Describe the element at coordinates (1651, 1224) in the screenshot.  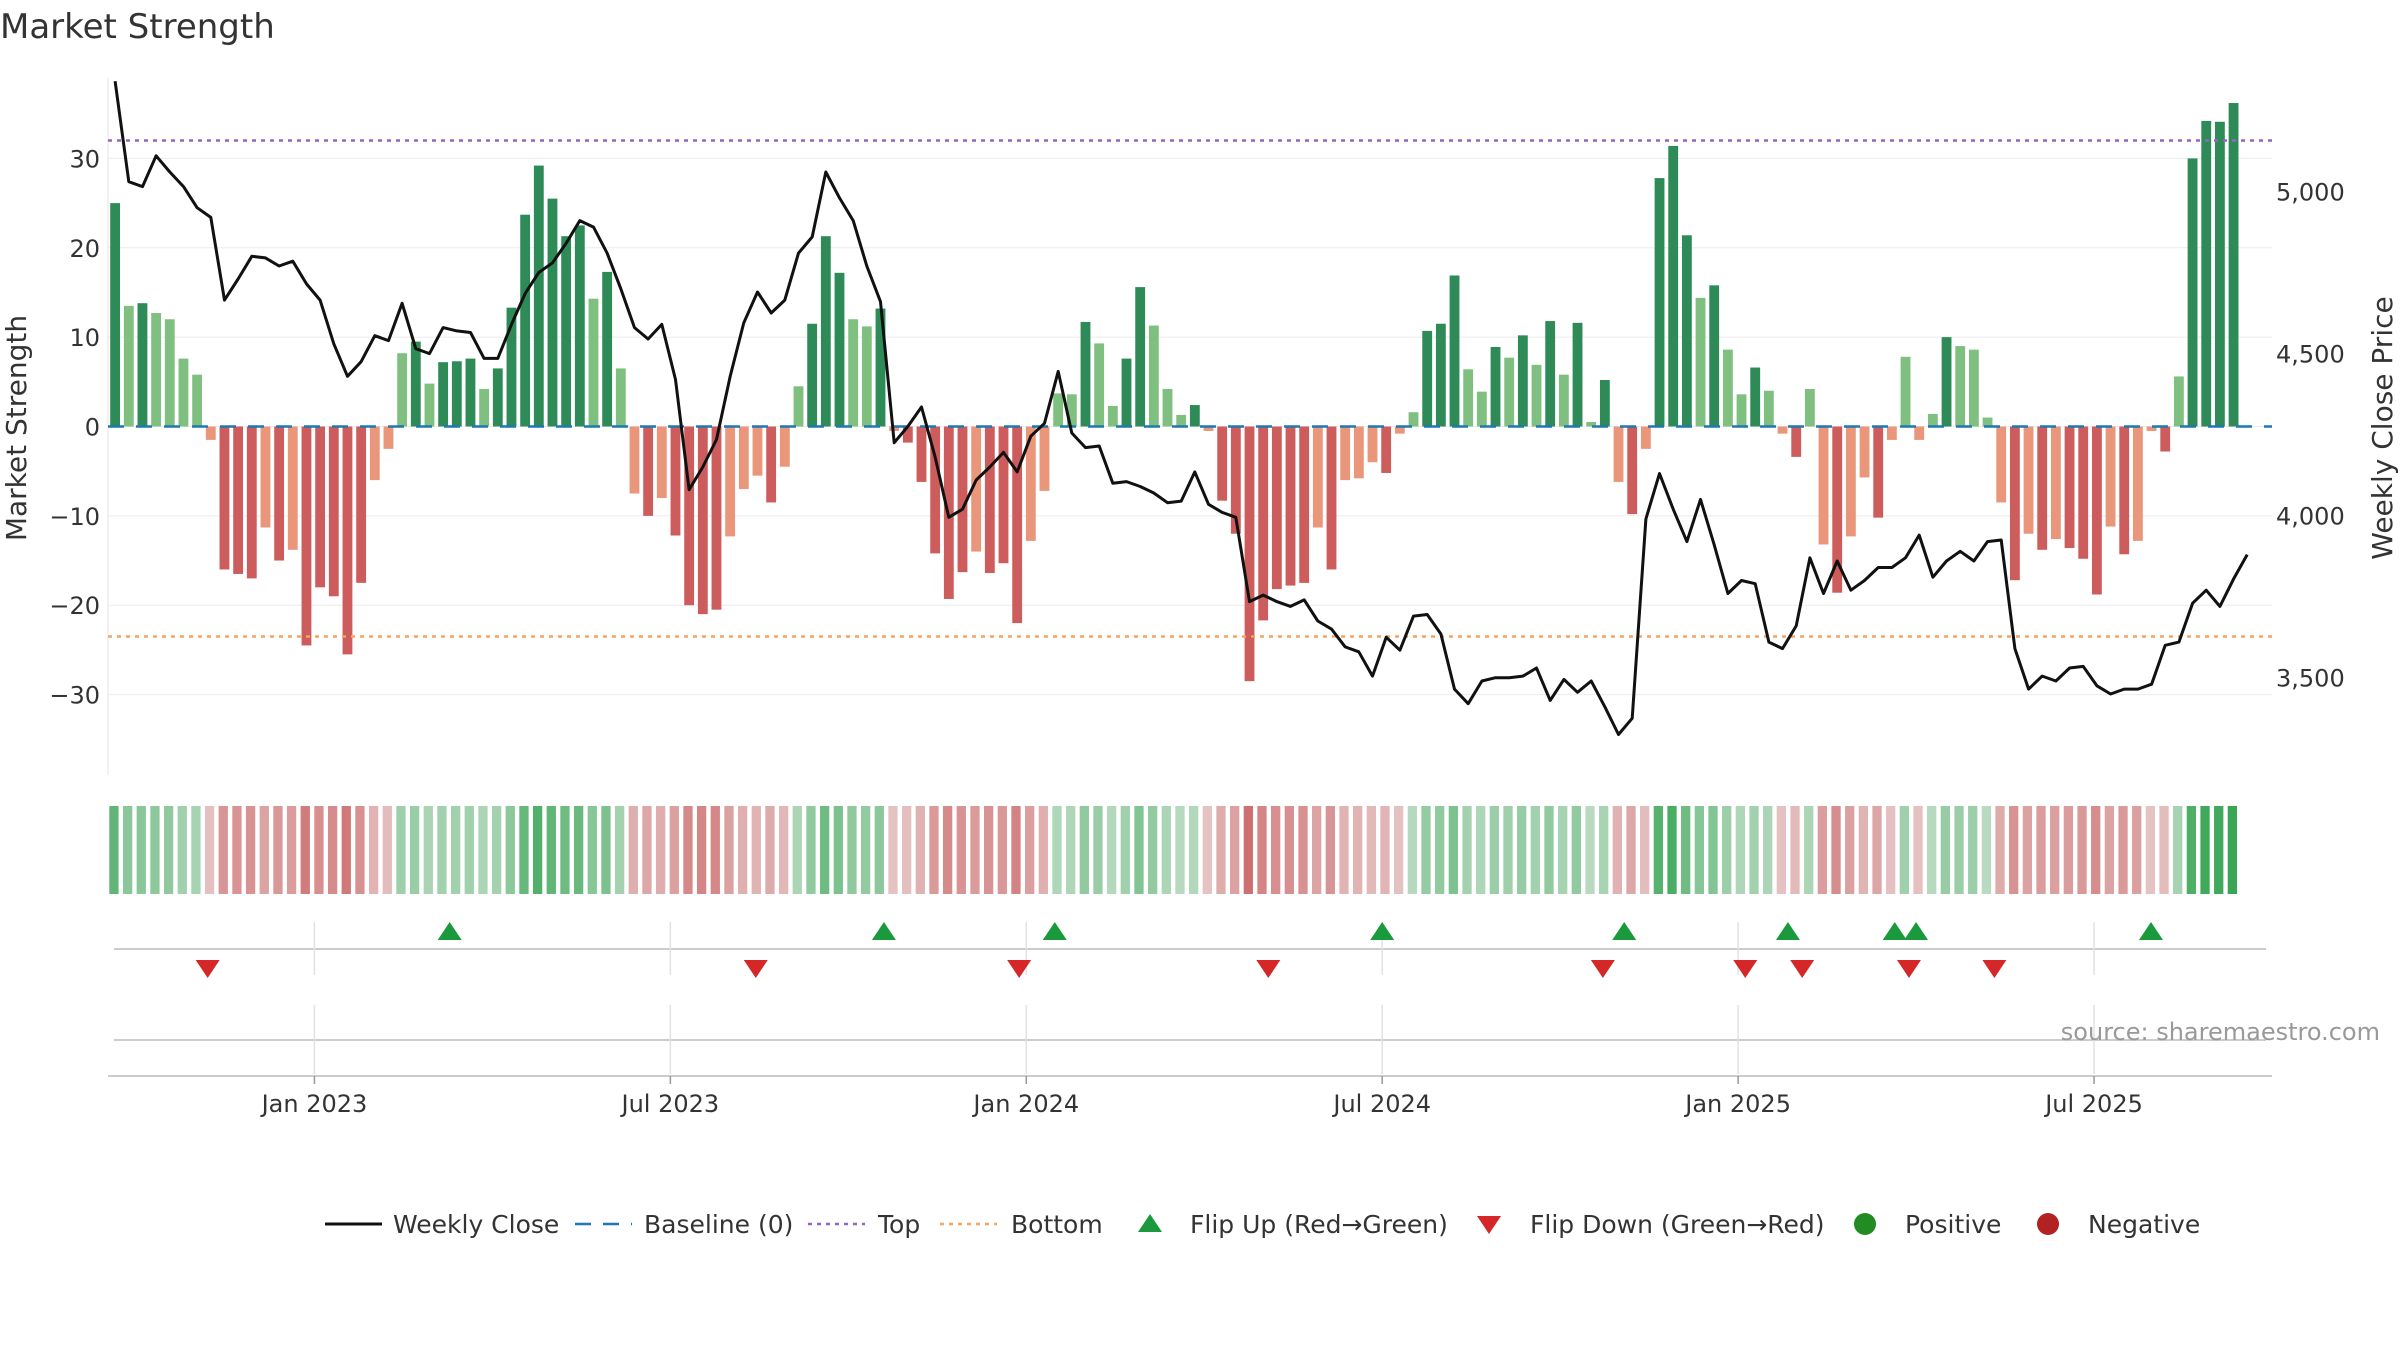
I see `legend-item-tri-down: Flip Down (Green→Red)` at that location.